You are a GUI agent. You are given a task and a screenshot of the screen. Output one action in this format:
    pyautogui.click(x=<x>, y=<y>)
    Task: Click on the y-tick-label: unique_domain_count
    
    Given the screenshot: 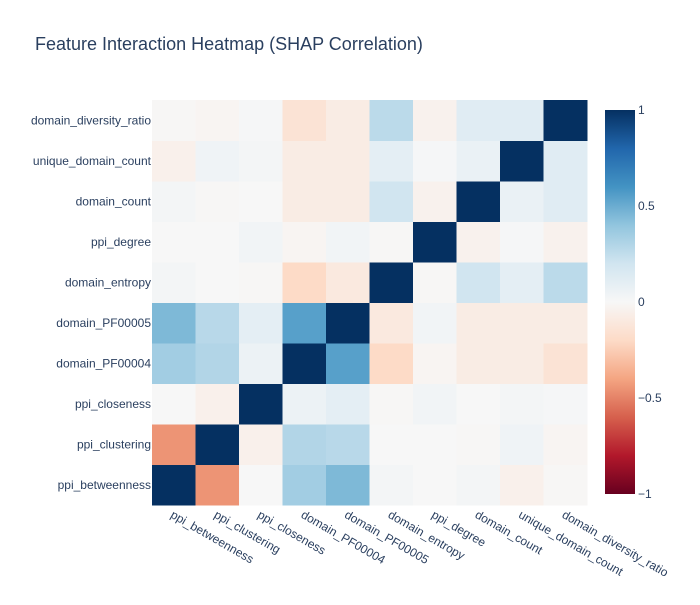 What is the action you would take?
    pyautogui.click(x=92, y=161)
    